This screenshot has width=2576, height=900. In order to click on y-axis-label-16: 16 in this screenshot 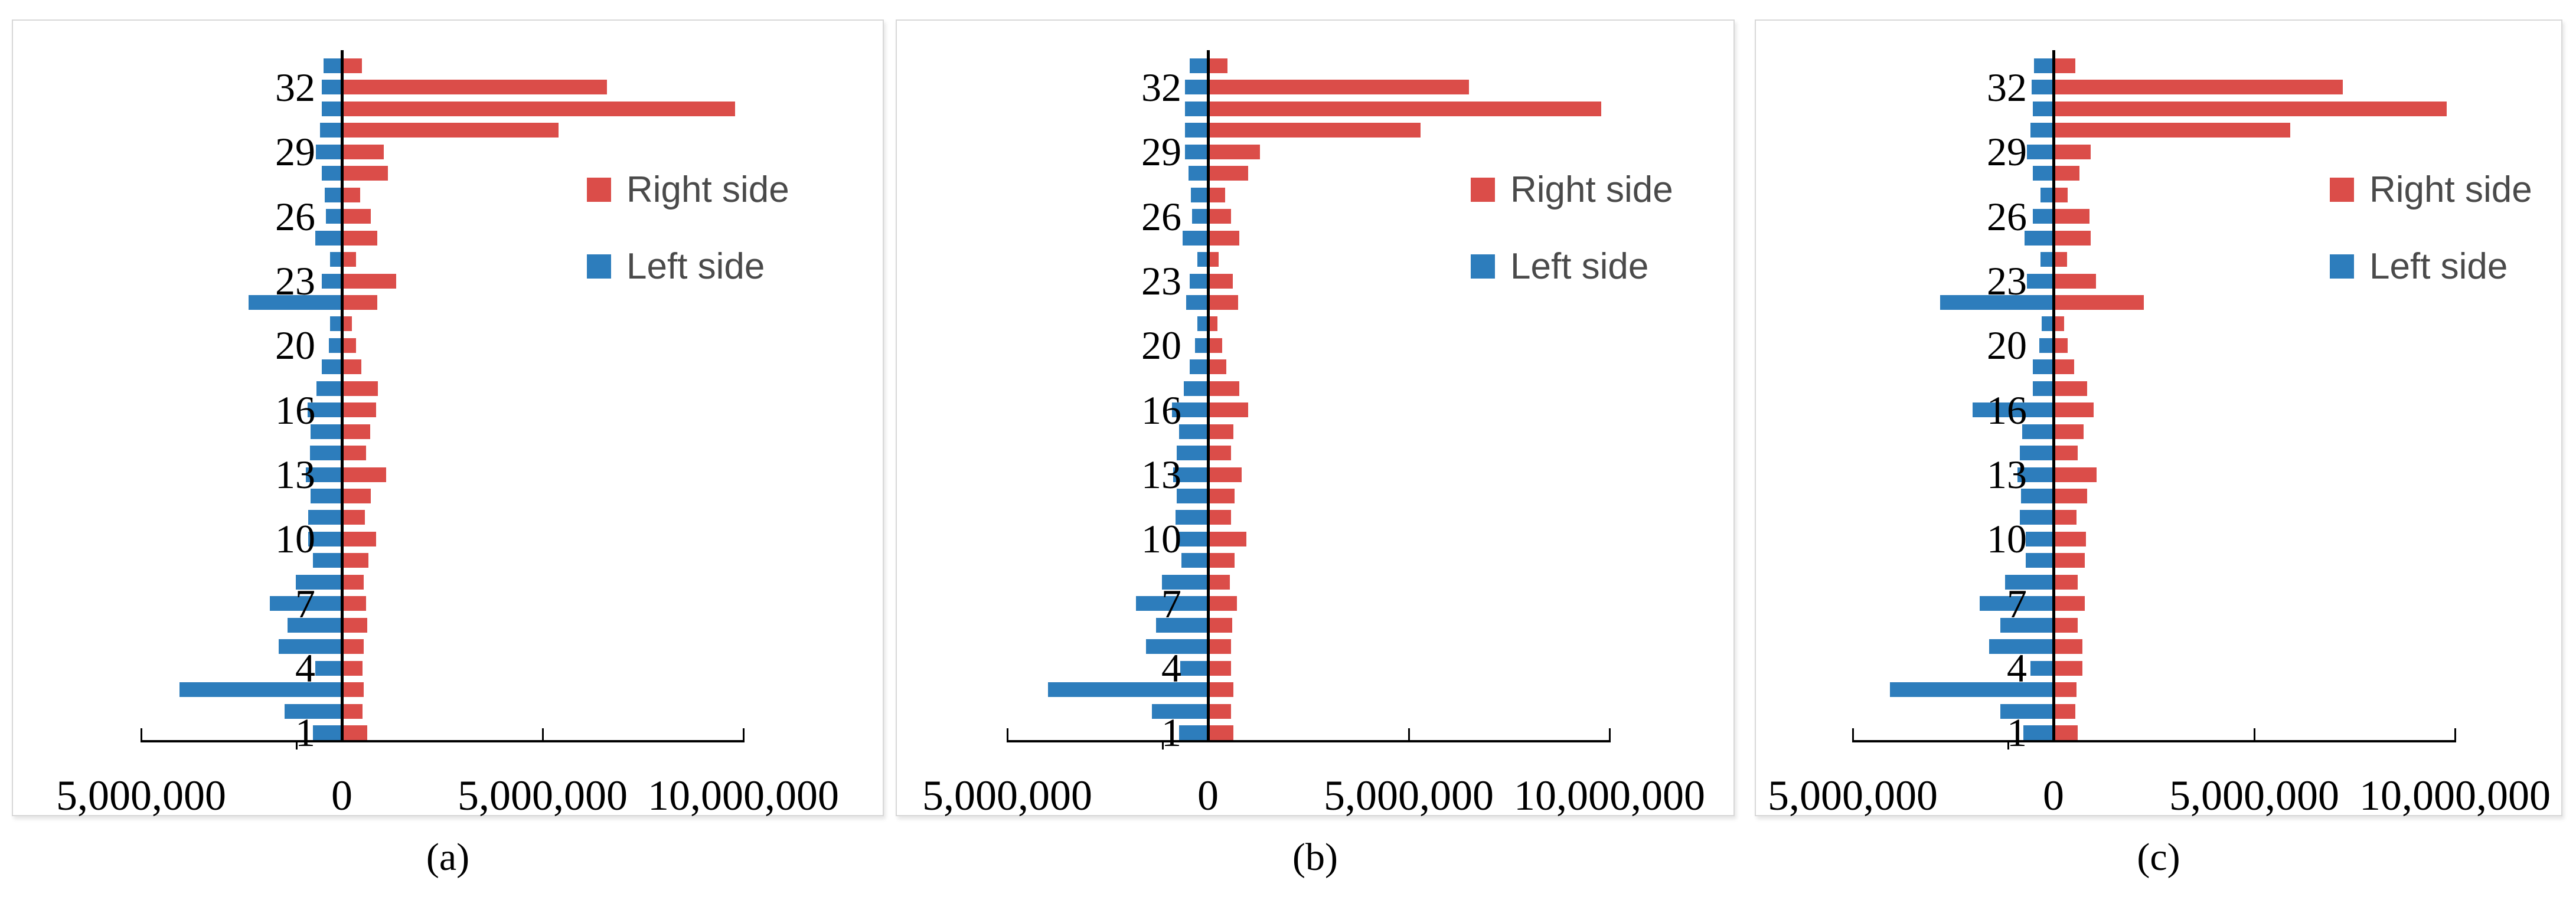, I will do `click(2007, 410)`.